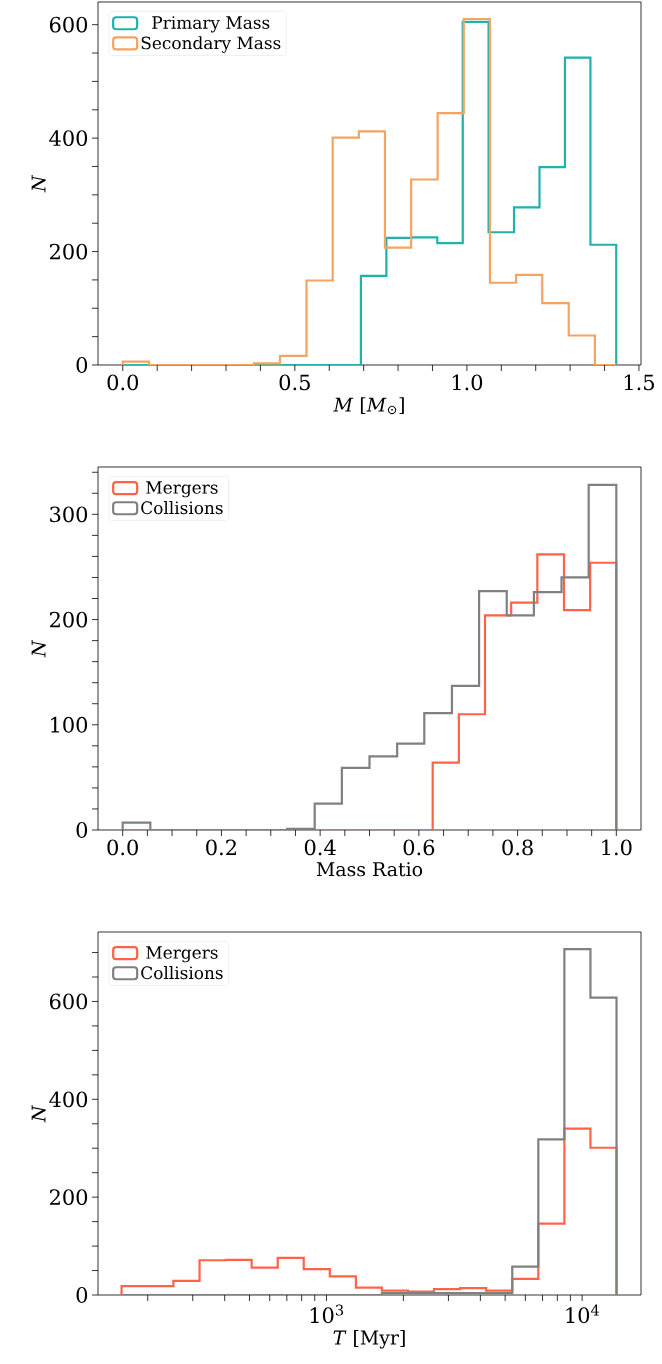  I want to click on x-tick-label: 1.5, so click(639, 382).